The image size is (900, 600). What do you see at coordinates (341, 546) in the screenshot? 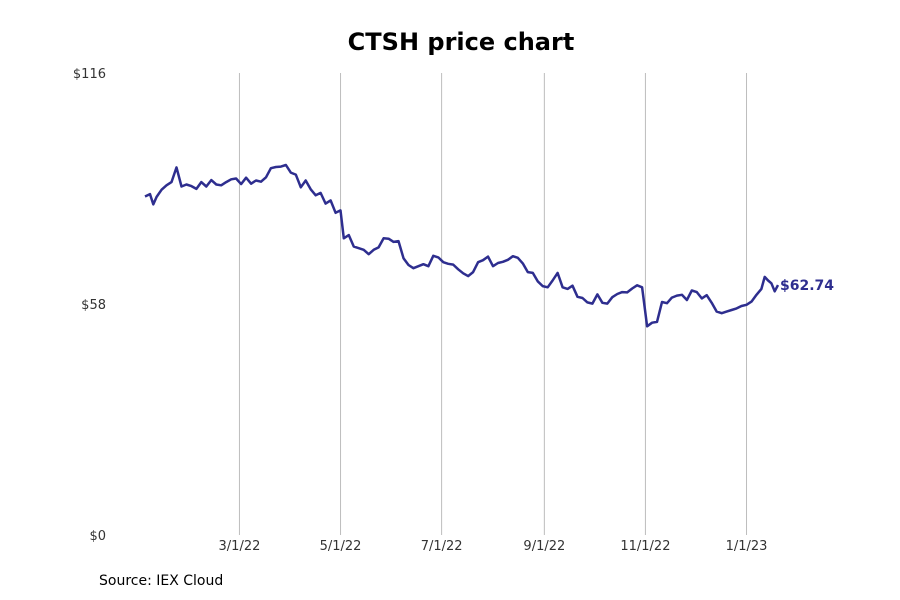
I see `x-tick-label: 5/1/22` at bounding box center [341, 546].